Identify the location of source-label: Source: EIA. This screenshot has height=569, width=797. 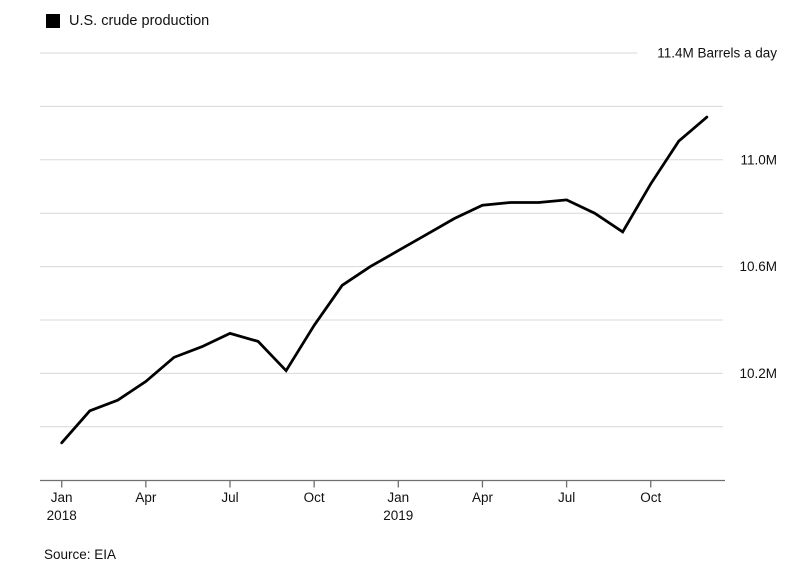
(80, 554).